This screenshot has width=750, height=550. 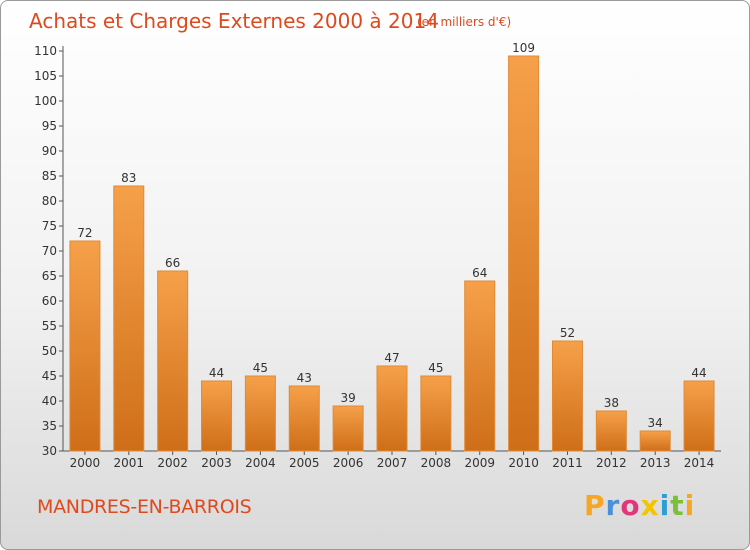 I want to click on y-tick-label: 50, so click(x=49, y=351).